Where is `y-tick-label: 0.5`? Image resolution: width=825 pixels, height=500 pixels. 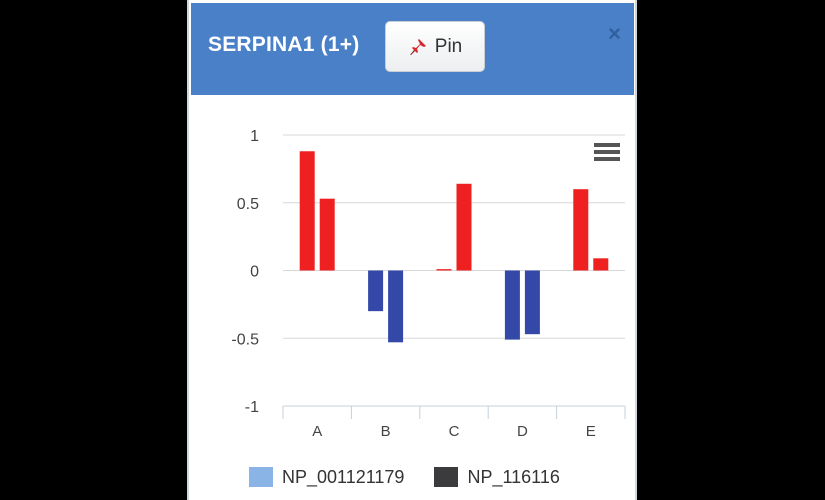 y-tick-label: 0.5 is located at coordinates (248, 204).